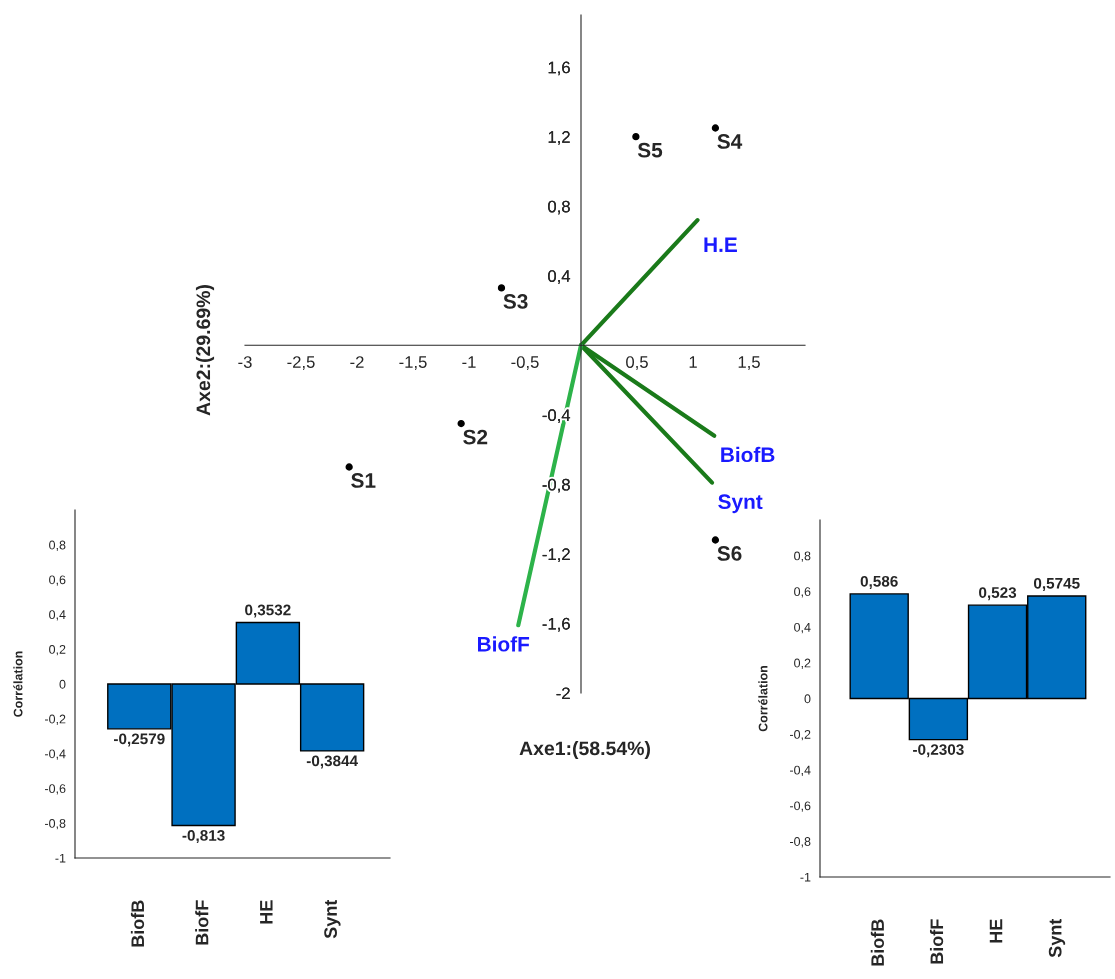 This screenshot has height=979, width=1115. Describe the element at coordinates (559, 138) in the screenshot. I see `y-tick-label: 1,2` at that location.